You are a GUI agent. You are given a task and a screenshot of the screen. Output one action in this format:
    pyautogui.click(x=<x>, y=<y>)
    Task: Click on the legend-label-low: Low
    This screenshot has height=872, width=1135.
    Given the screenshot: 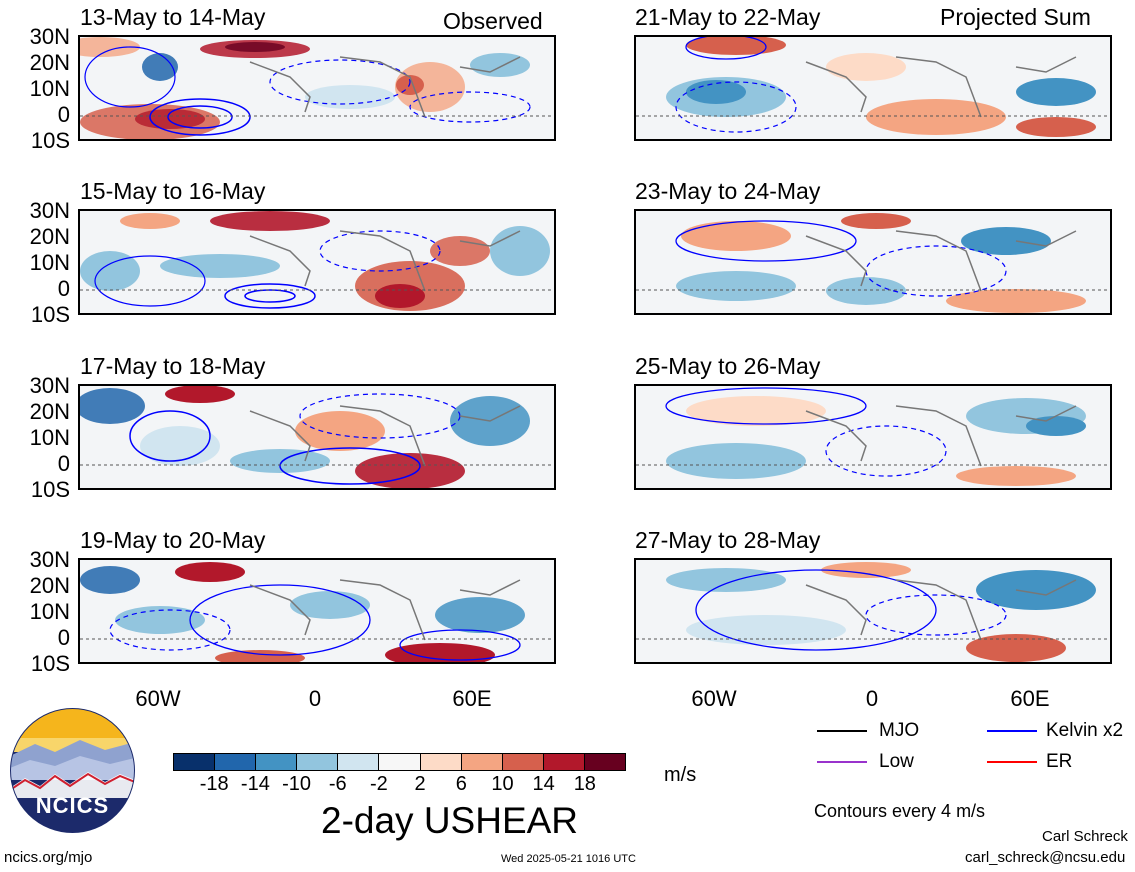 What is the action you would take?
    pyautogui.click(x=896, y=761)
    